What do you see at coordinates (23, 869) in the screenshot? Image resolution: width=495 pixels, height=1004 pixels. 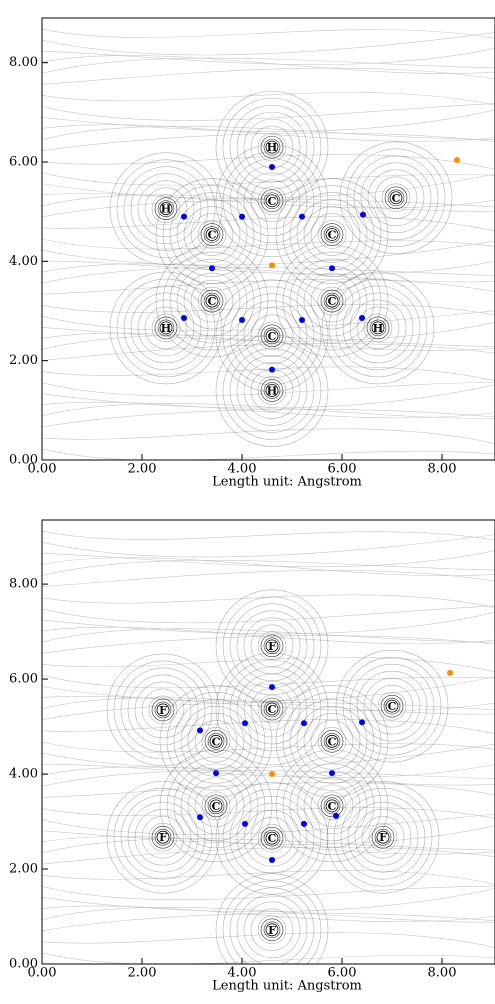 I see `y-tick-label: 2.00` at bounding box center [23, 869].